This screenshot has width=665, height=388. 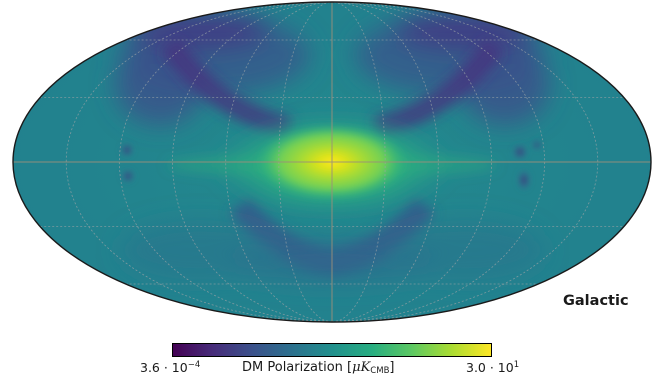 I want to click on colorbar-title: DM Polarization [μKCMB], so click(x=318, y=368).